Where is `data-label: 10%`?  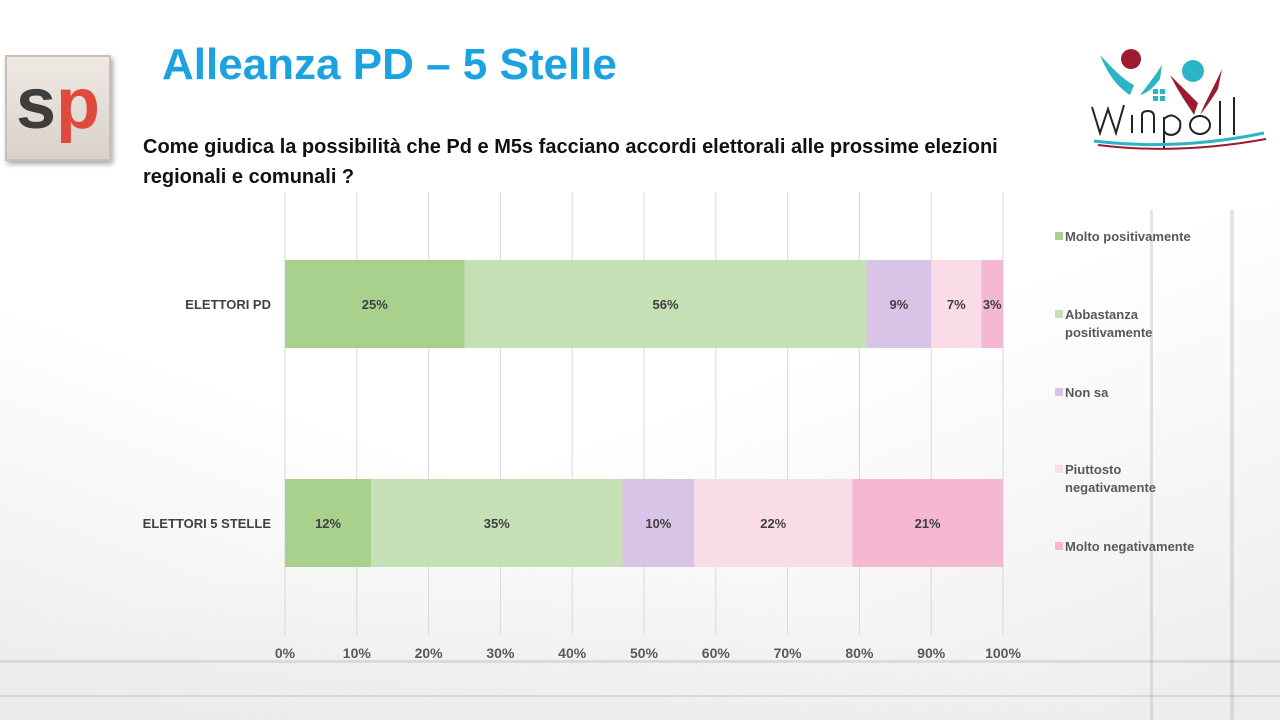
data-label: 10% is located at coordinates (658, 523).